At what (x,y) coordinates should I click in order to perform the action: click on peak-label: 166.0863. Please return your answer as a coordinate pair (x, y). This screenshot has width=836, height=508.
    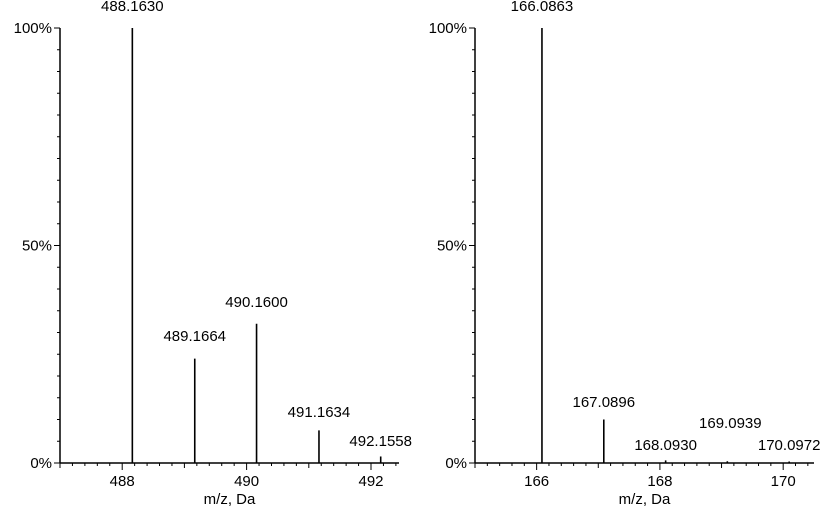
    Looking at the image, I should click on (542, 7).